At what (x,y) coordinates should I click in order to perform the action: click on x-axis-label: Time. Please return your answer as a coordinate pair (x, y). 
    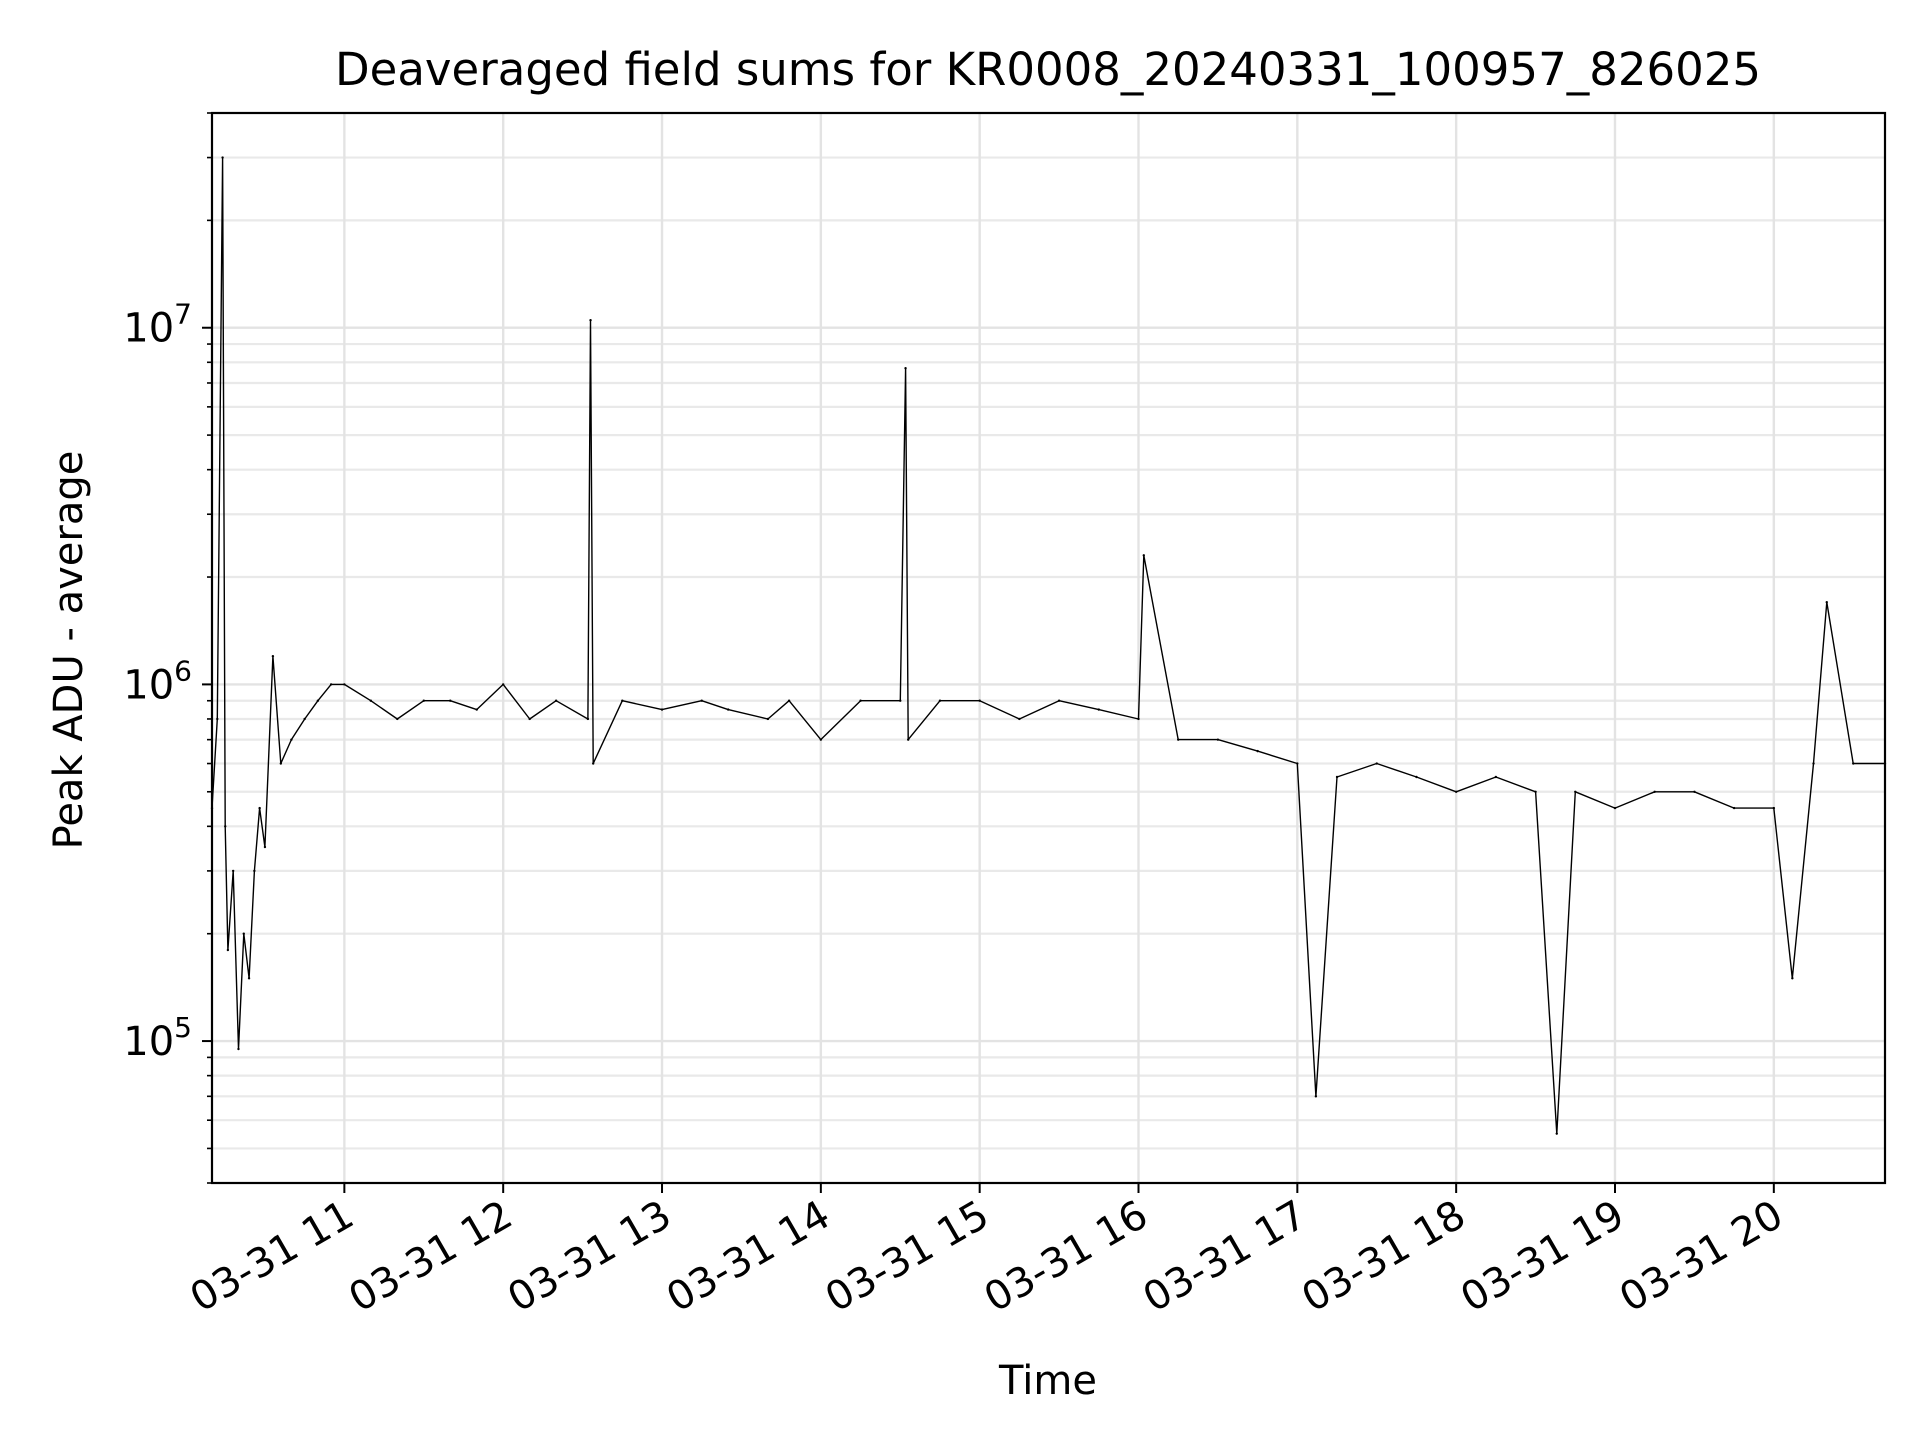
    Looking at the image, I should click on (1047, 1381).